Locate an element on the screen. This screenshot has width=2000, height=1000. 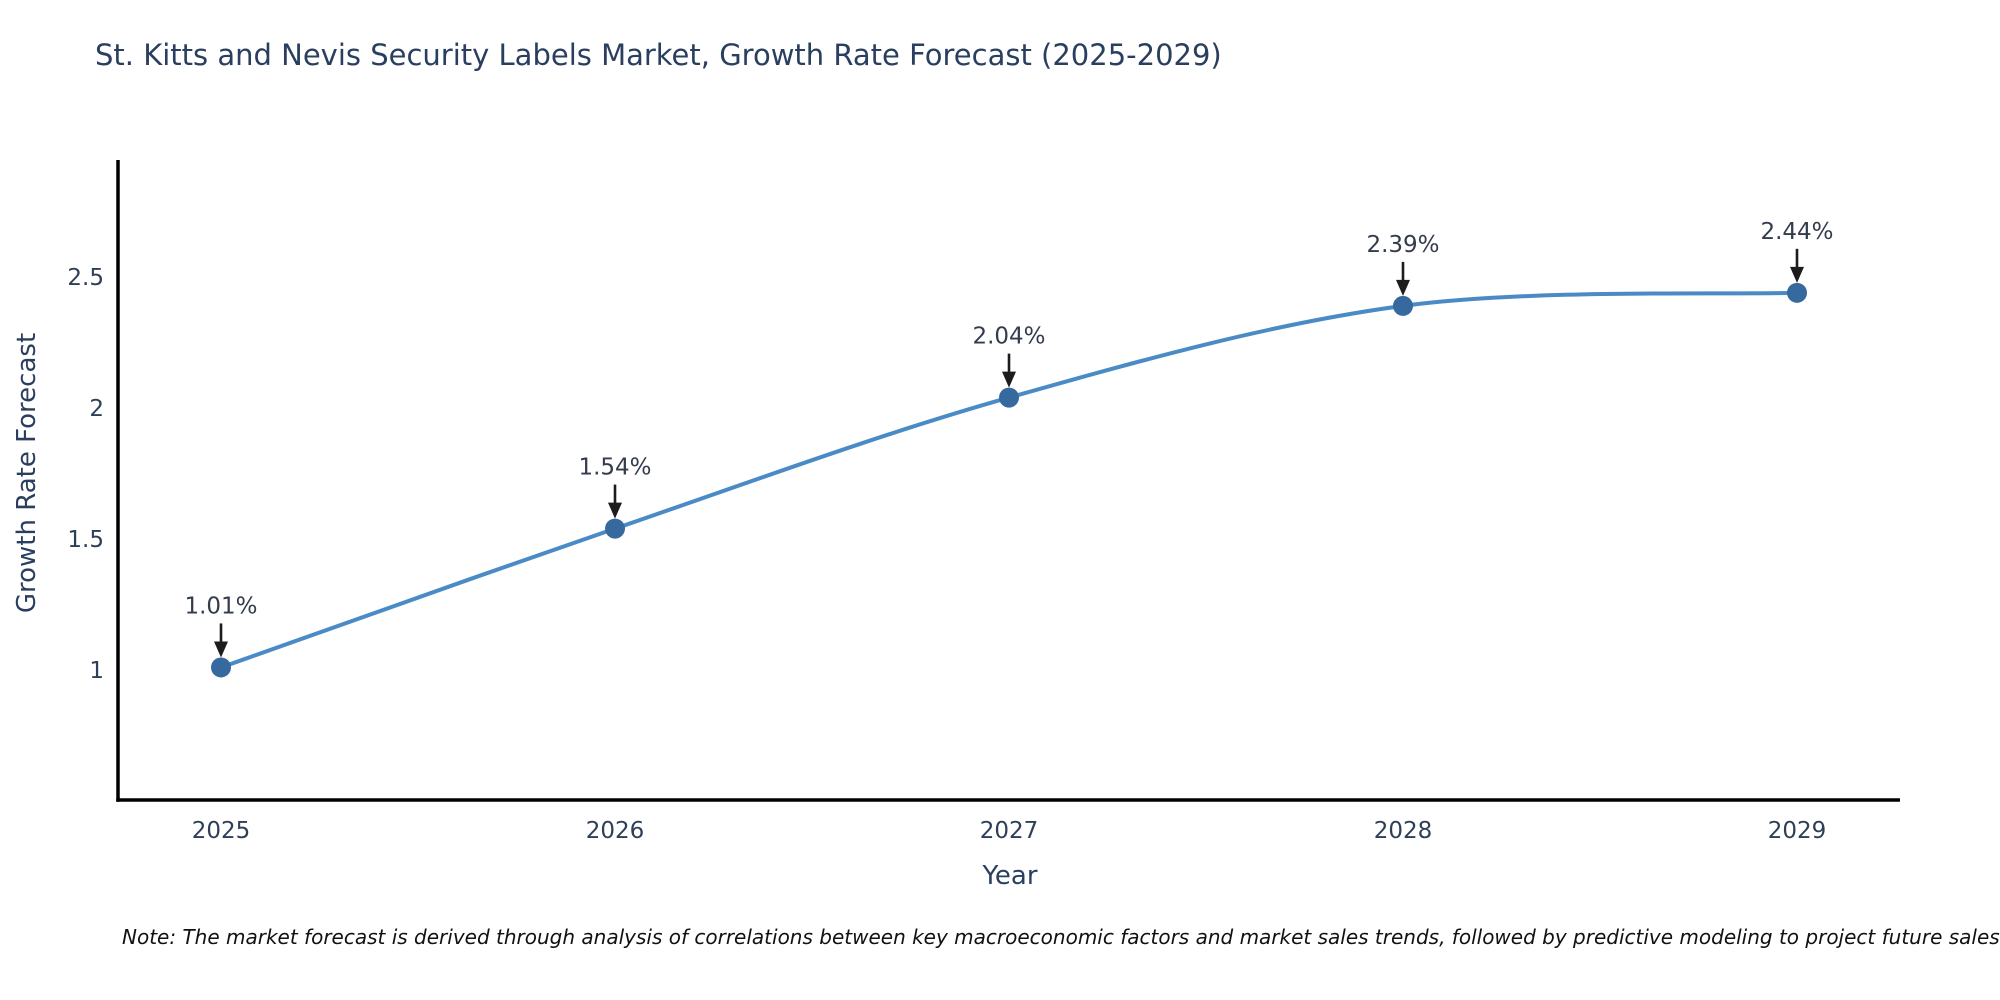
data-point-2025 is located at coordinates (221, 667).